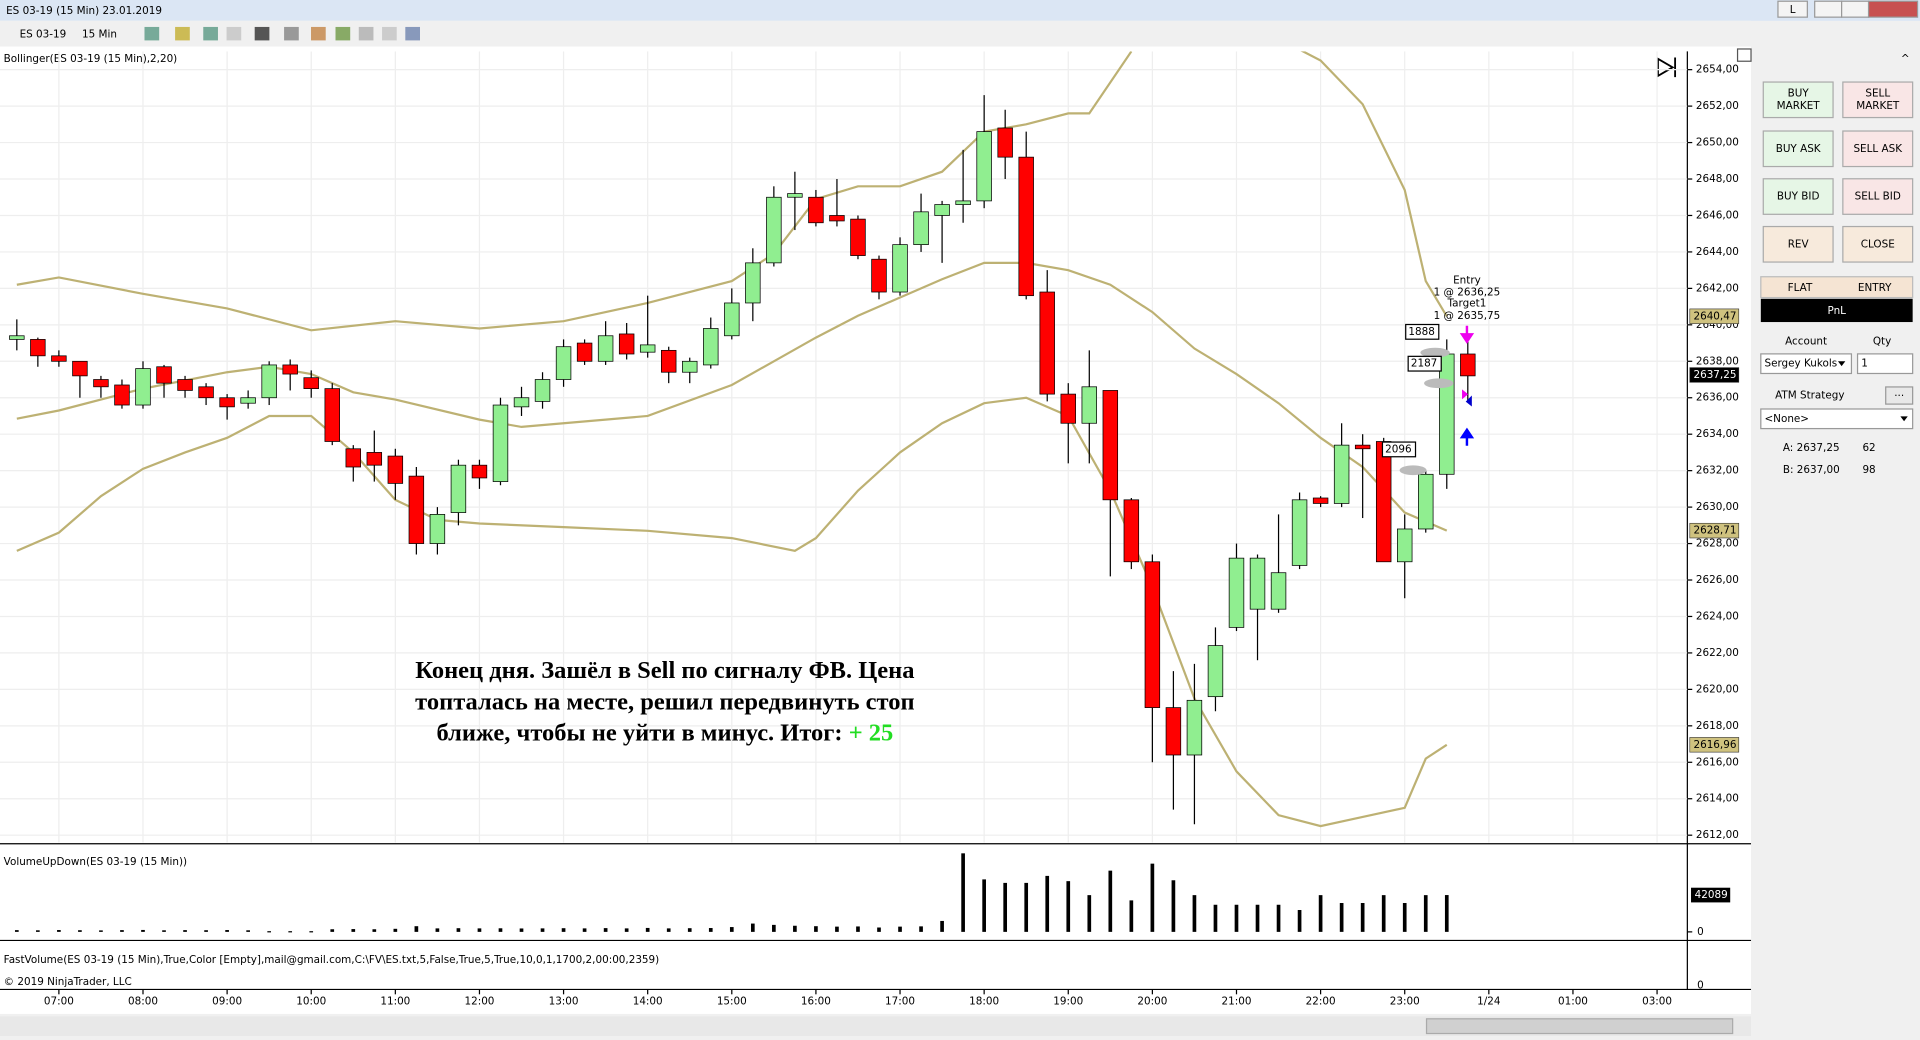 The height and width of the screenshot is (1040, 1920). Describe the element at coordinates (1667, 67) in the screenshot. I see `scroll-end-button` at that location.